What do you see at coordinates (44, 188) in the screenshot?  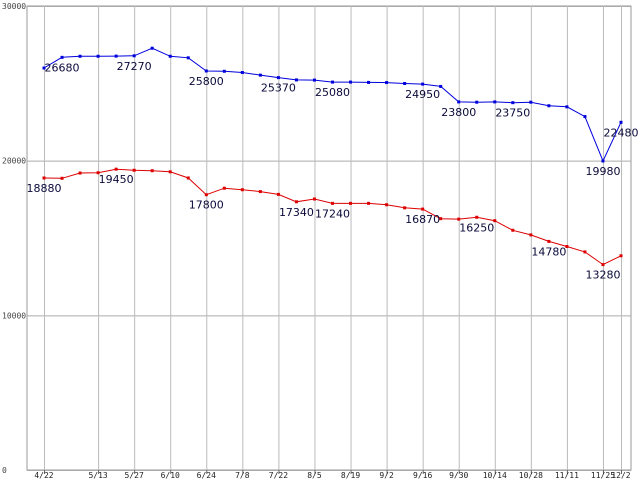 I see `data-label: 18880` at bounding box center [44, 188].